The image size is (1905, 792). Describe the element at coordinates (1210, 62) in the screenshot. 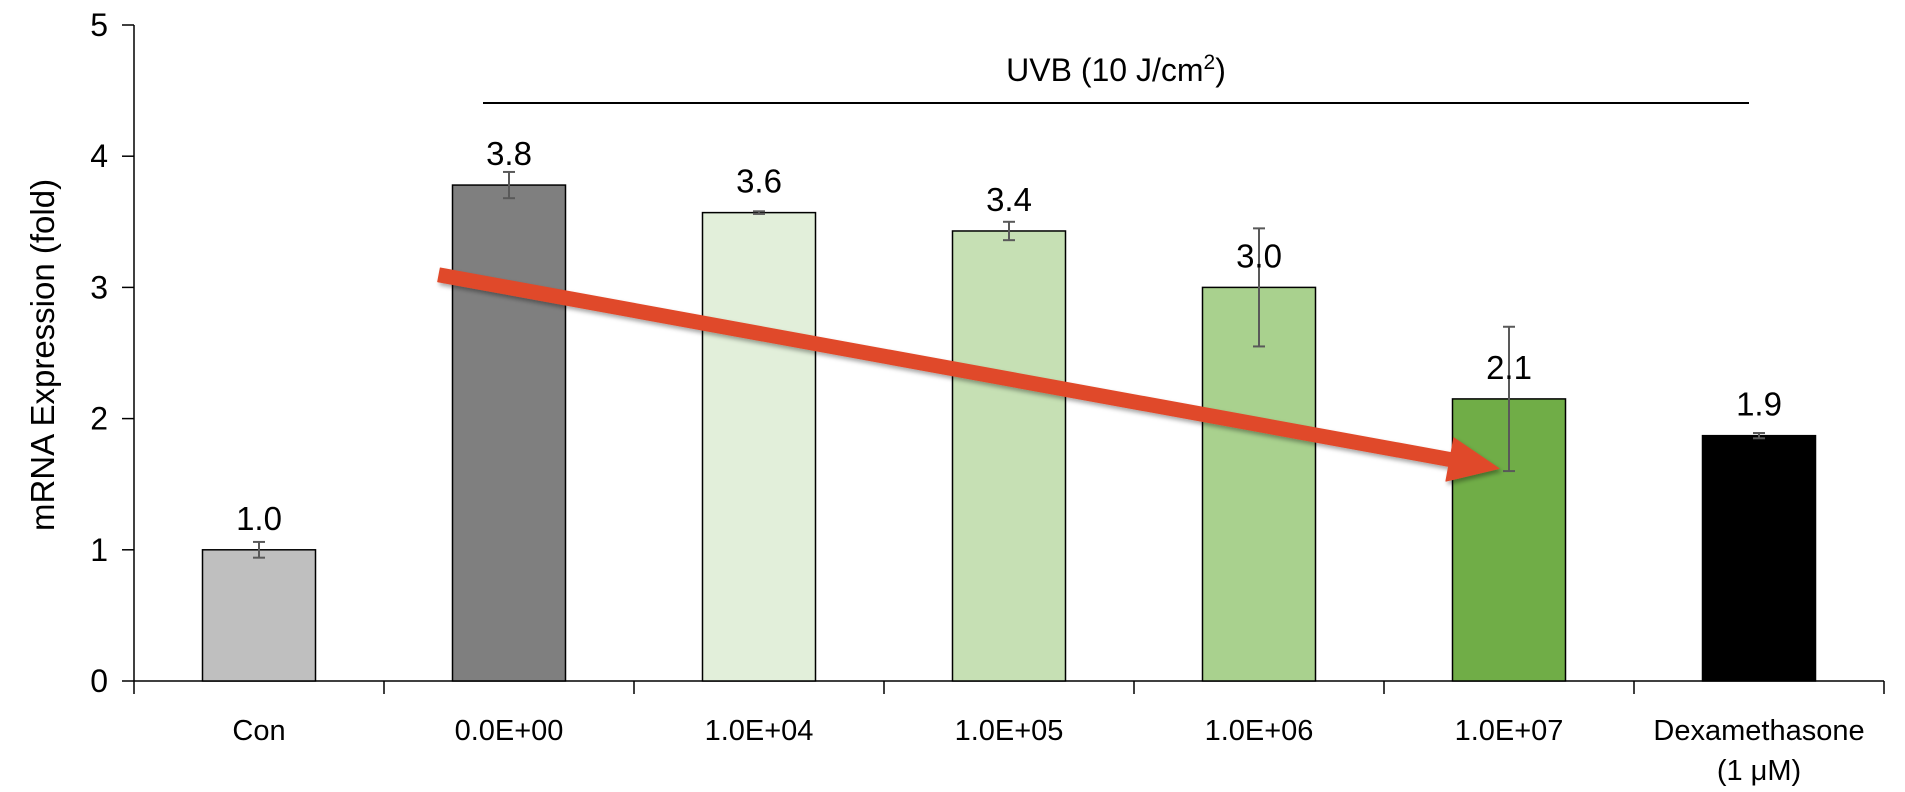

I see `uvb-bracket-label-superscript: 2` at that location.